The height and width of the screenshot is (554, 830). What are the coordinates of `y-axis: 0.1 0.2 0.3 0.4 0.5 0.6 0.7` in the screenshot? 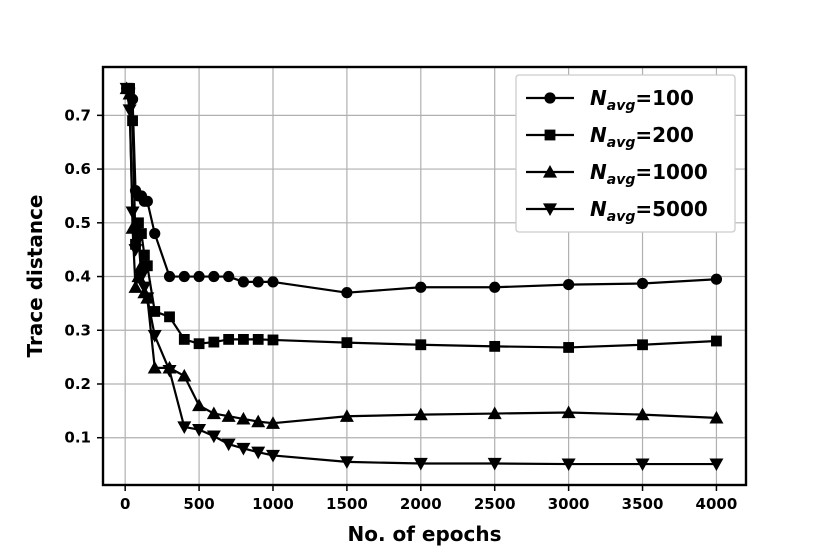 It's located at (83, 276).